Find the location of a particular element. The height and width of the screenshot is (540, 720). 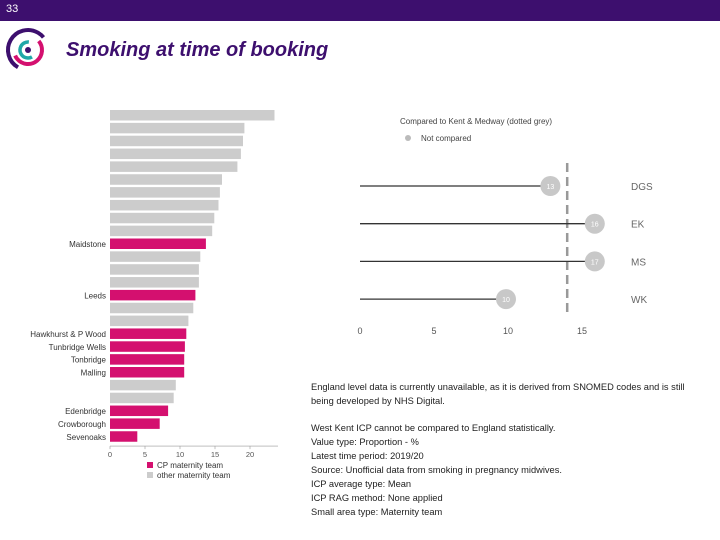

lollipop-x-tick-label: 15 is located at coordinates (582, 331).